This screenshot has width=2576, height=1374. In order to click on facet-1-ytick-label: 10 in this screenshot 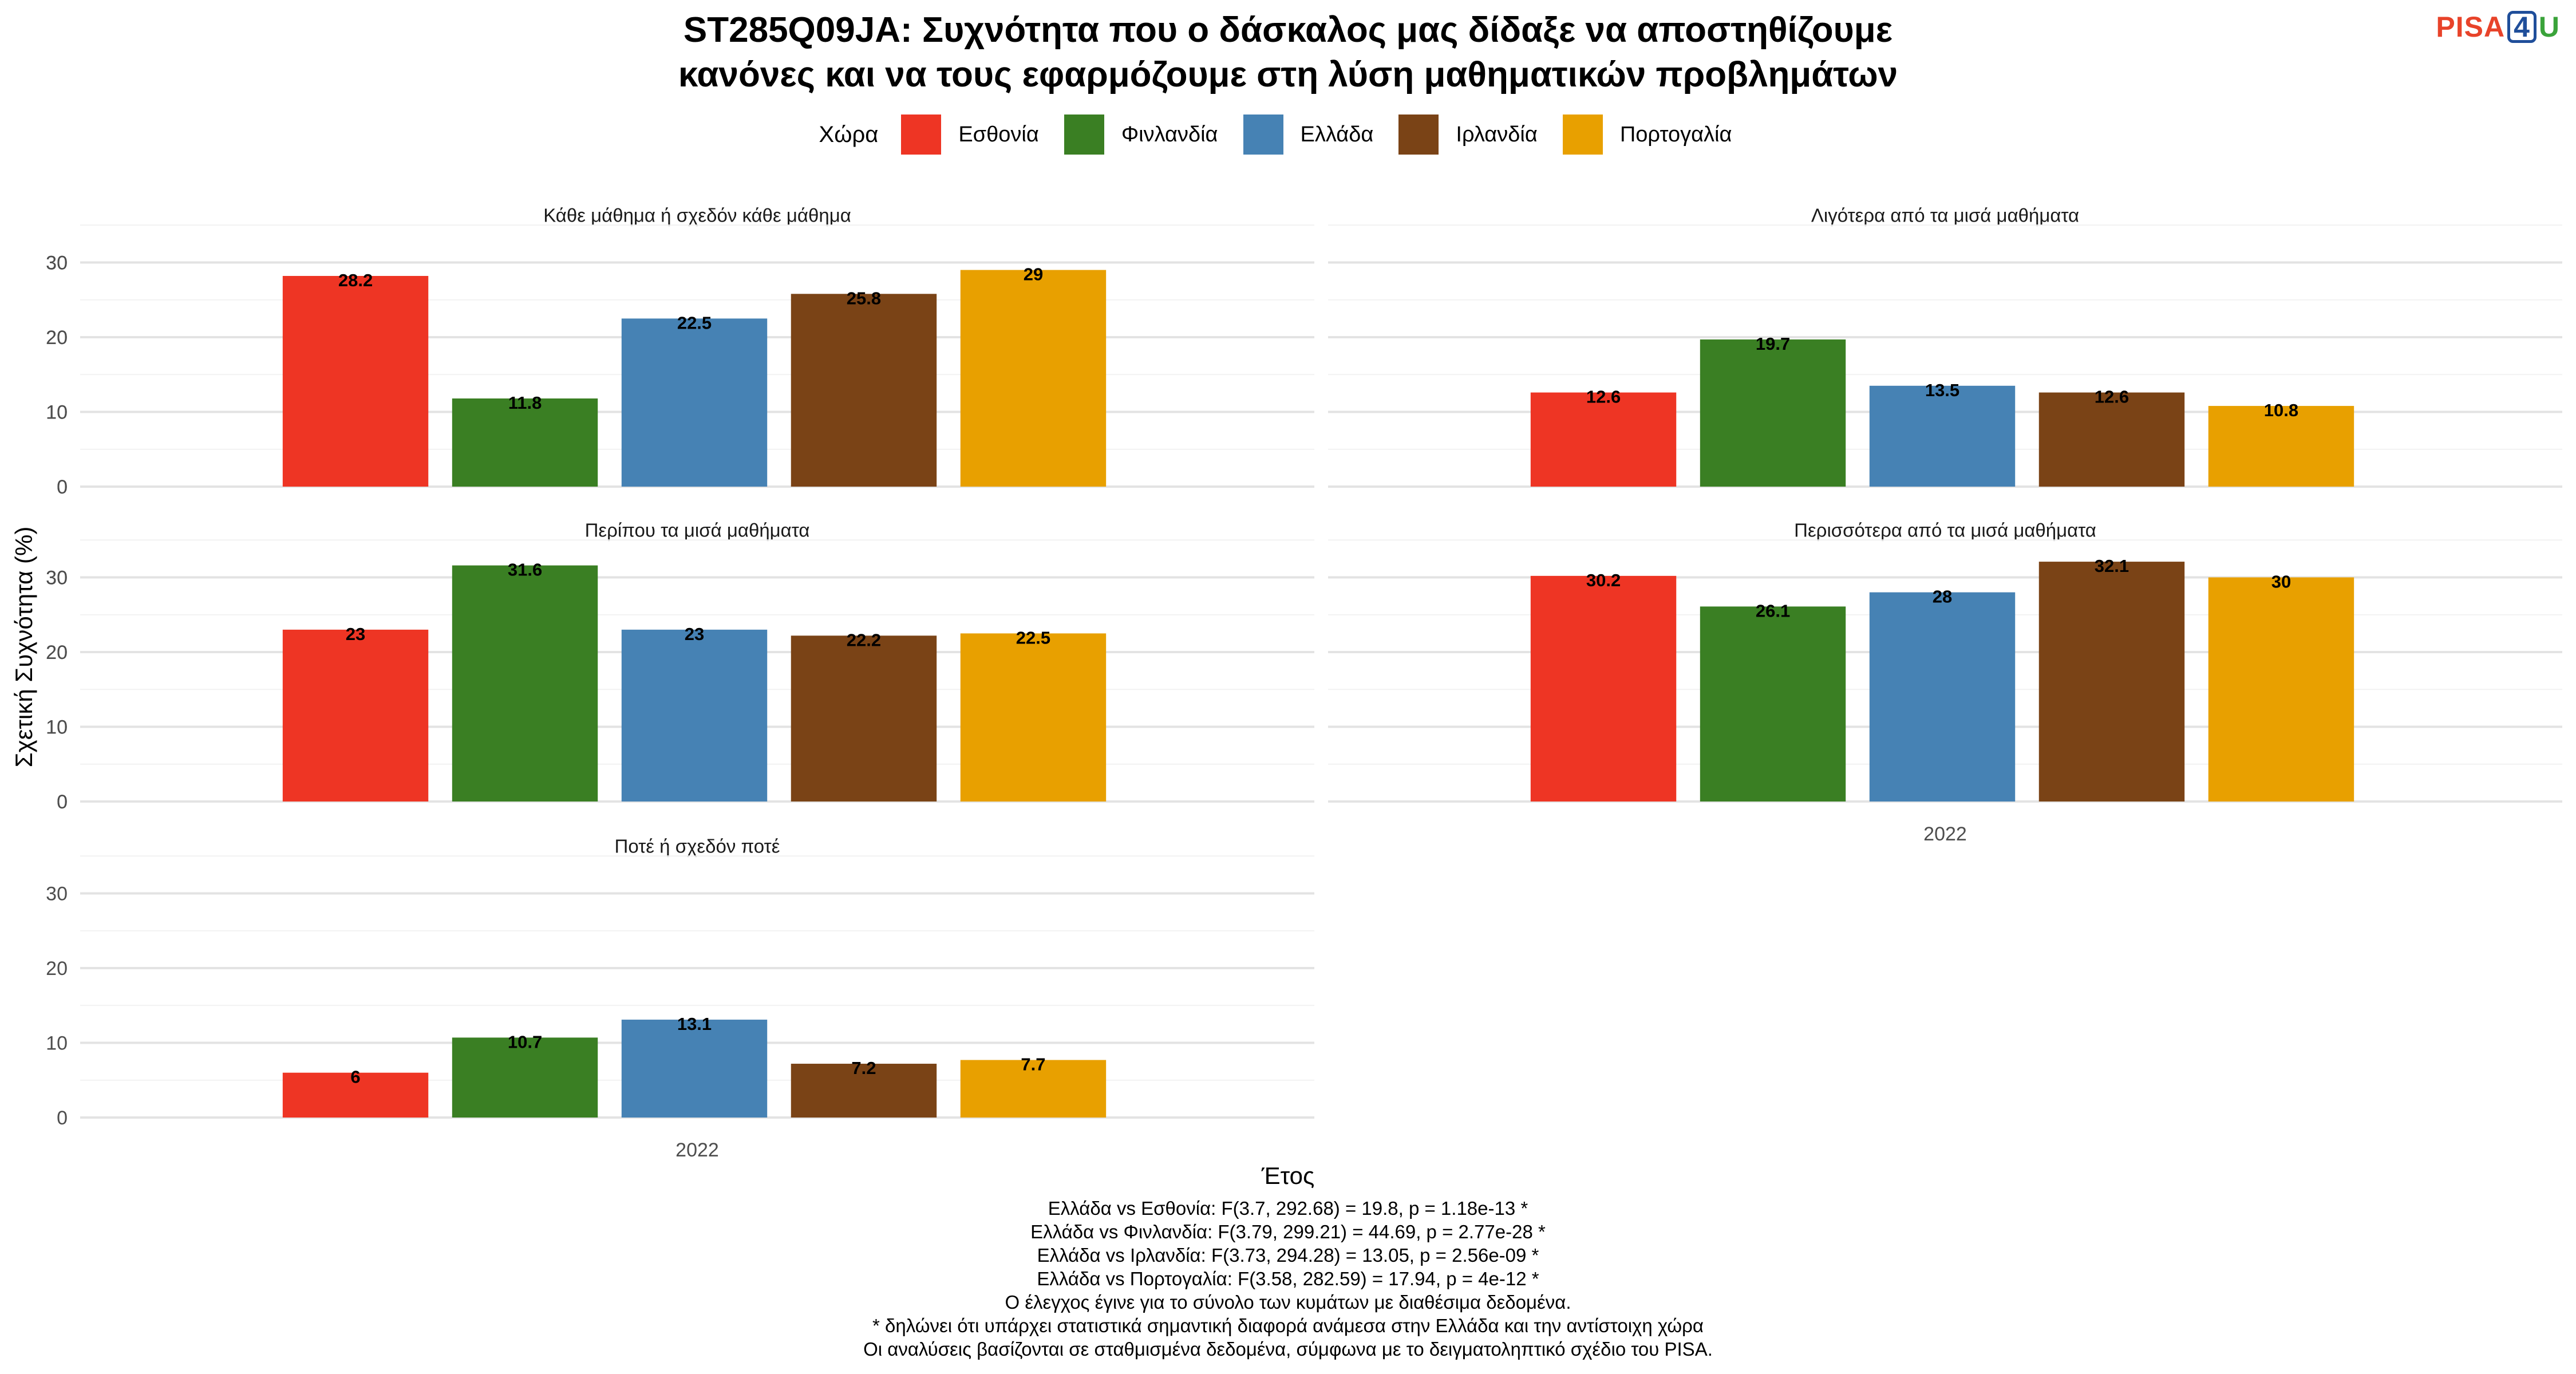, I will do `click(57, 413)`.